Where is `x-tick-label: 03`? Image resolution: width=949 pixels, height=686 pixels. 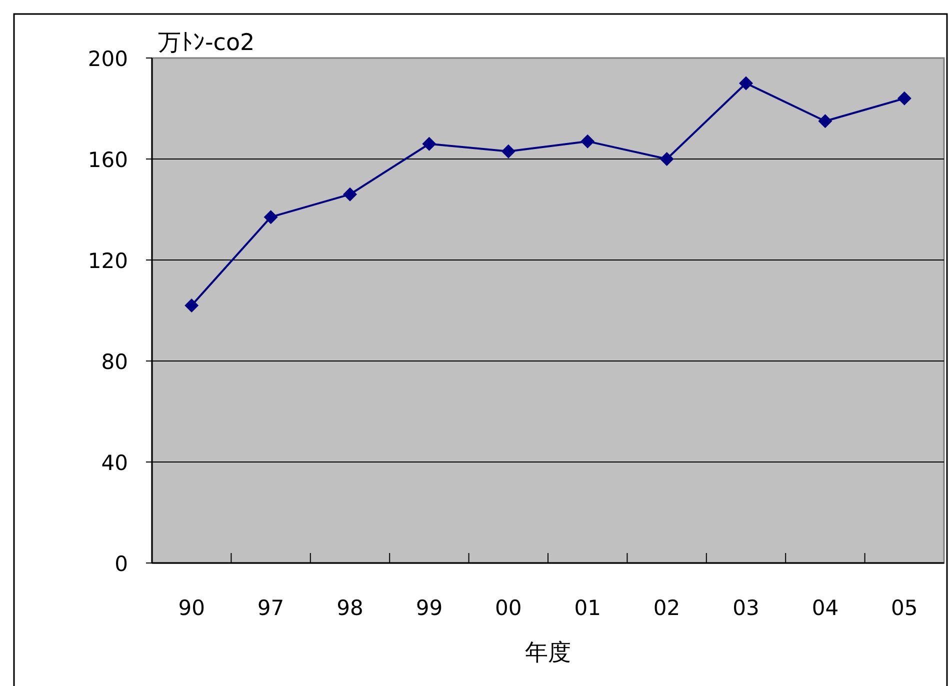
x-tick-label: 03 is located at coordinates (746, 608).